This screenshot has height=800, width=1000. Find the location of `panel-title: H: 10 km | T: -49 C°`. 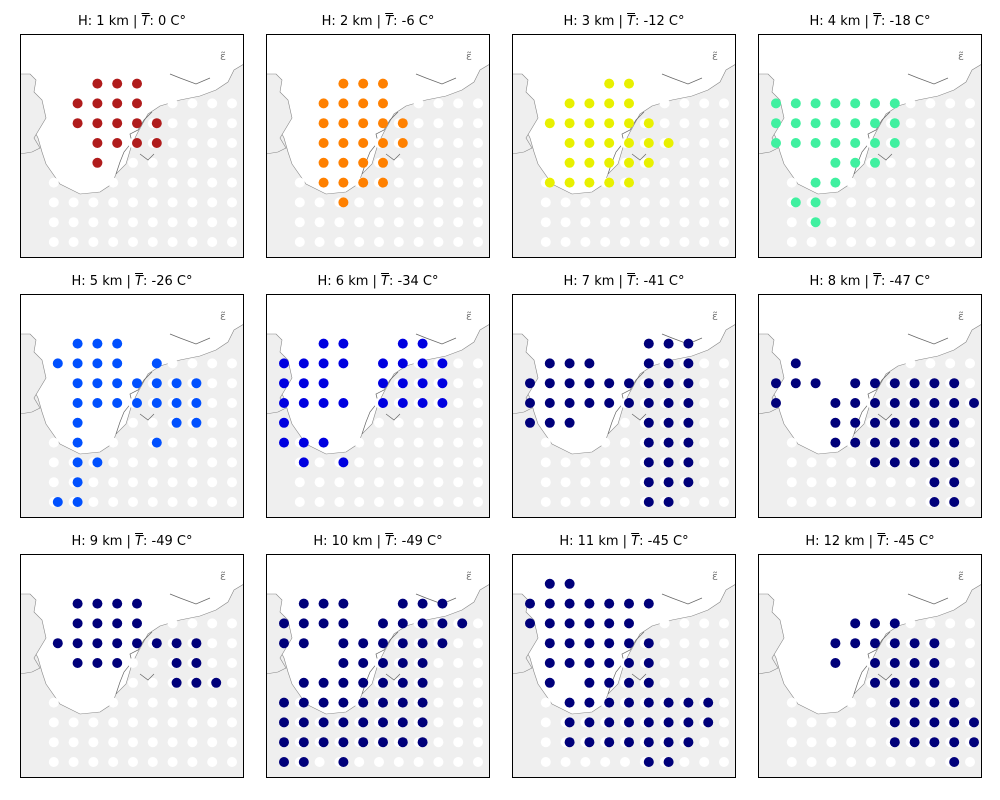

panel-title: H: 10 km | T: -49 C° is located at coordinates (378, 542).